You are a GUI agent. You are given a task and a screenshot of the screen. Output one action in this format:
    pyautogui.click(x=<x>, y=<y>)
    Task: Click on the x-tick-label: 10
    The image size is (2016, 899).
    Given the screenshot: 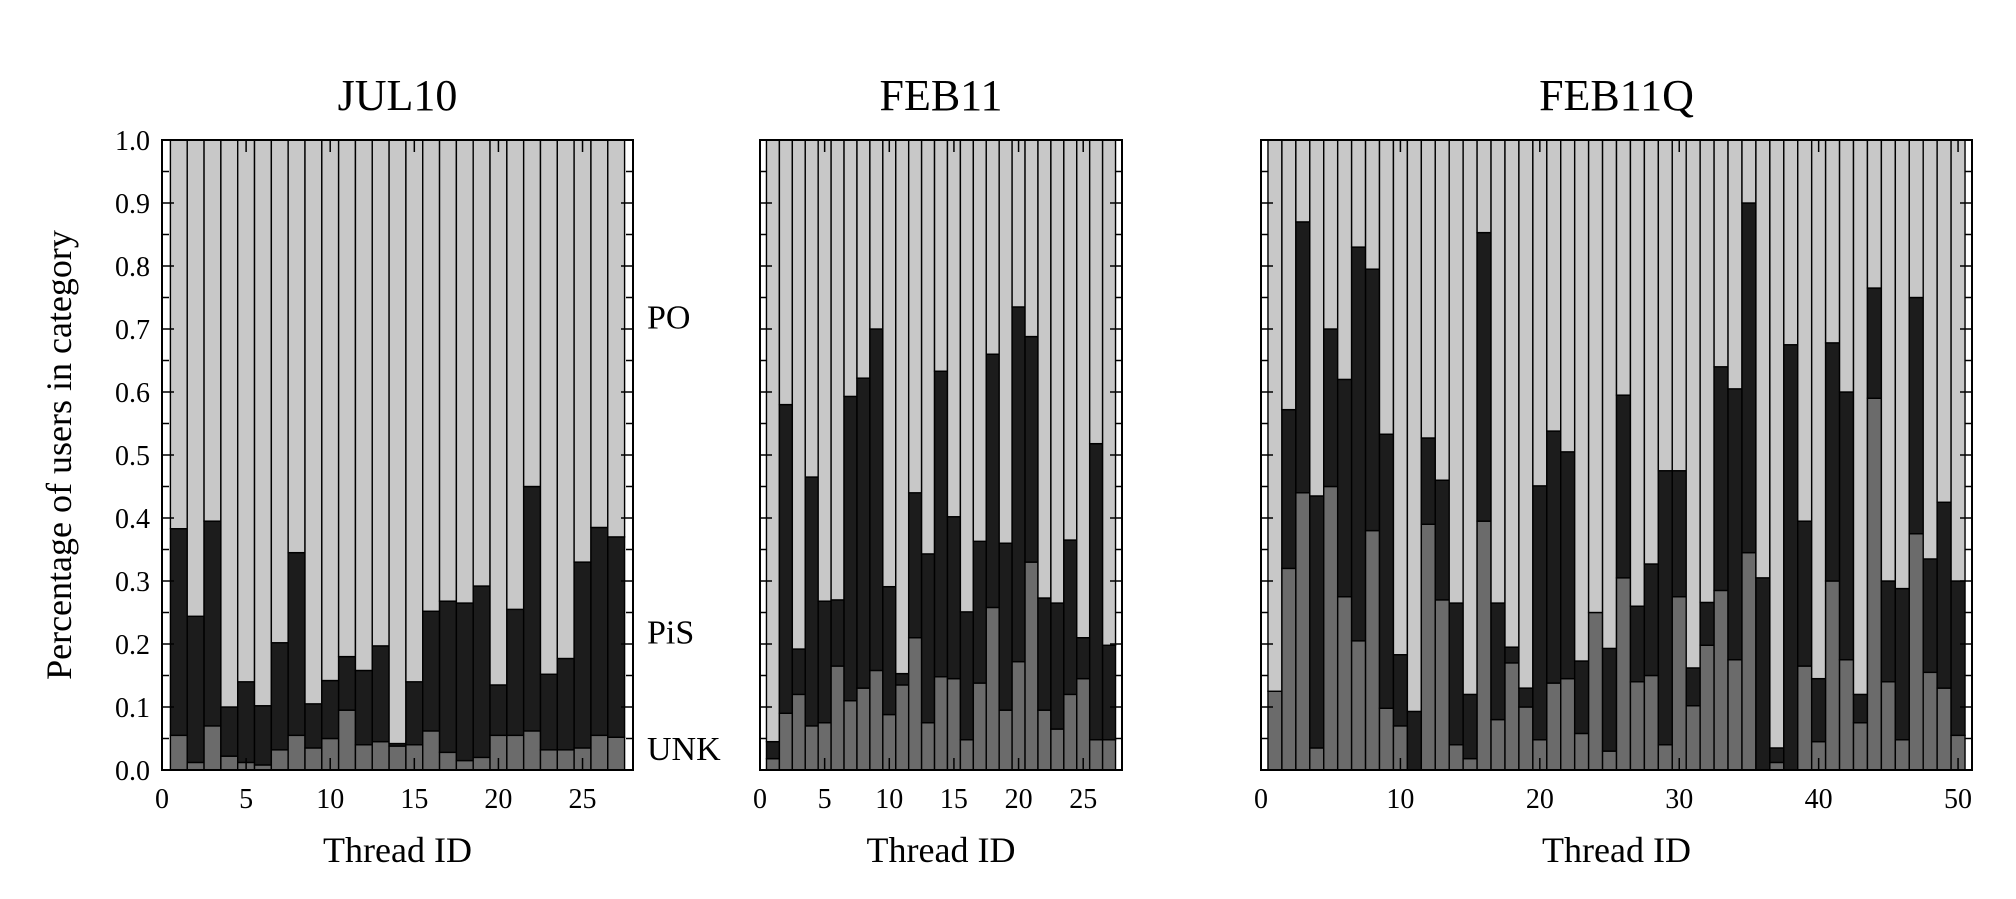 What is the action you would take?
    pyautogui.click(x=889, y=799)
    